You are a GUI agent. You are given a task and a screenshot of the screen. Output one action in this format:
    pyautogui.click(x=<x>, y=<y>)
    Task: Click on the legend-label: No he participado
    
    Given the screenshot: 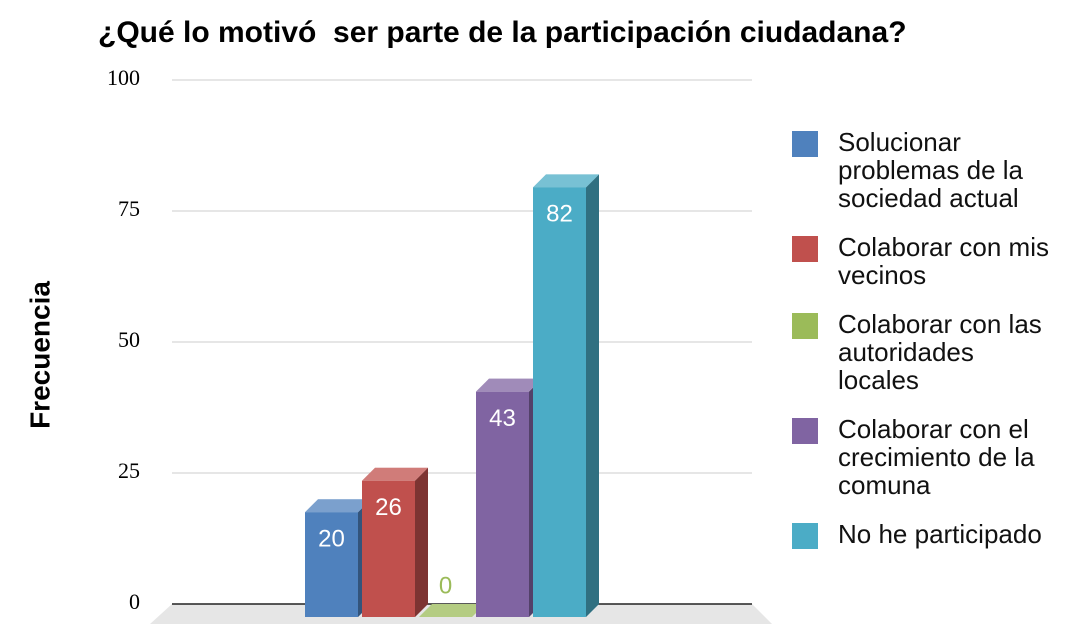 What is the action you would take?
    pyautogui.click(x=940, y=534)
    